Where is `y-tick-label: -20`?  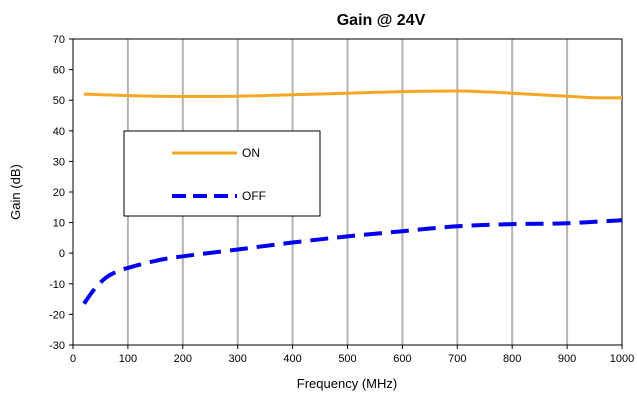 y-tick-label: -20 is located at coordinates (57, 315).